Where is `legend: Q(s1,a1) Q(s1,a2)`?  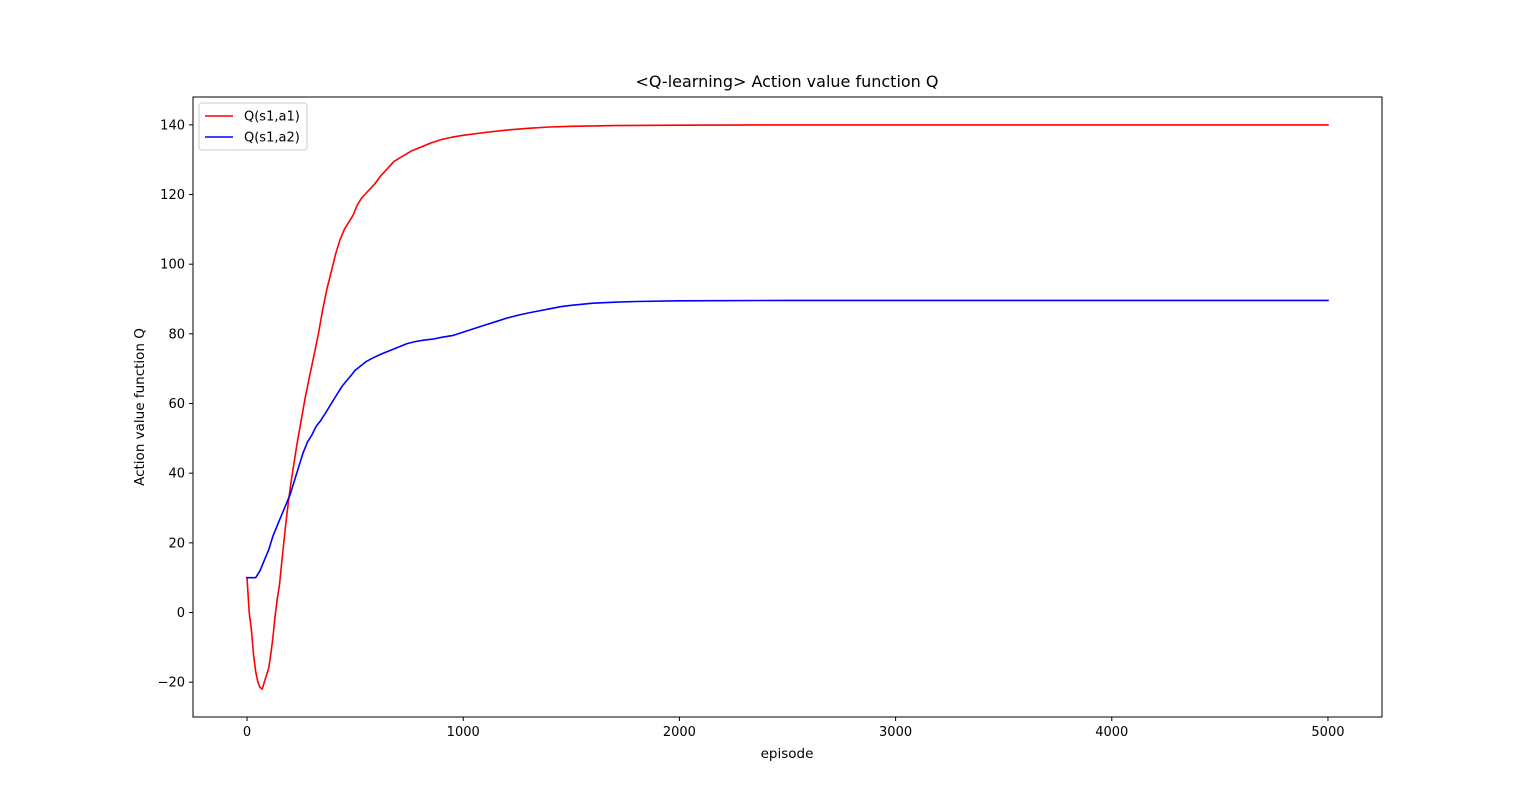 legend: Q(s1,a1) Q(s1,a2) is located at coordinates (253, 126).